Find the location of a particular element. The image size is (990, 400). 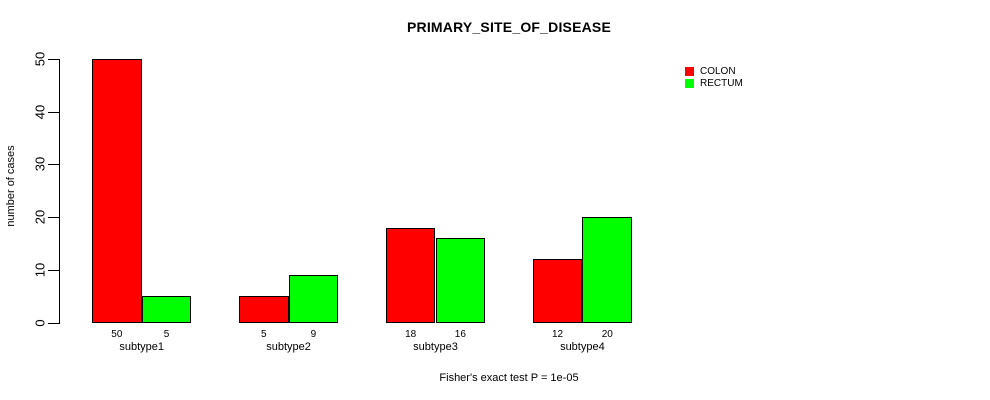

category-label: subtype3 is located at coordinates (435, 346).